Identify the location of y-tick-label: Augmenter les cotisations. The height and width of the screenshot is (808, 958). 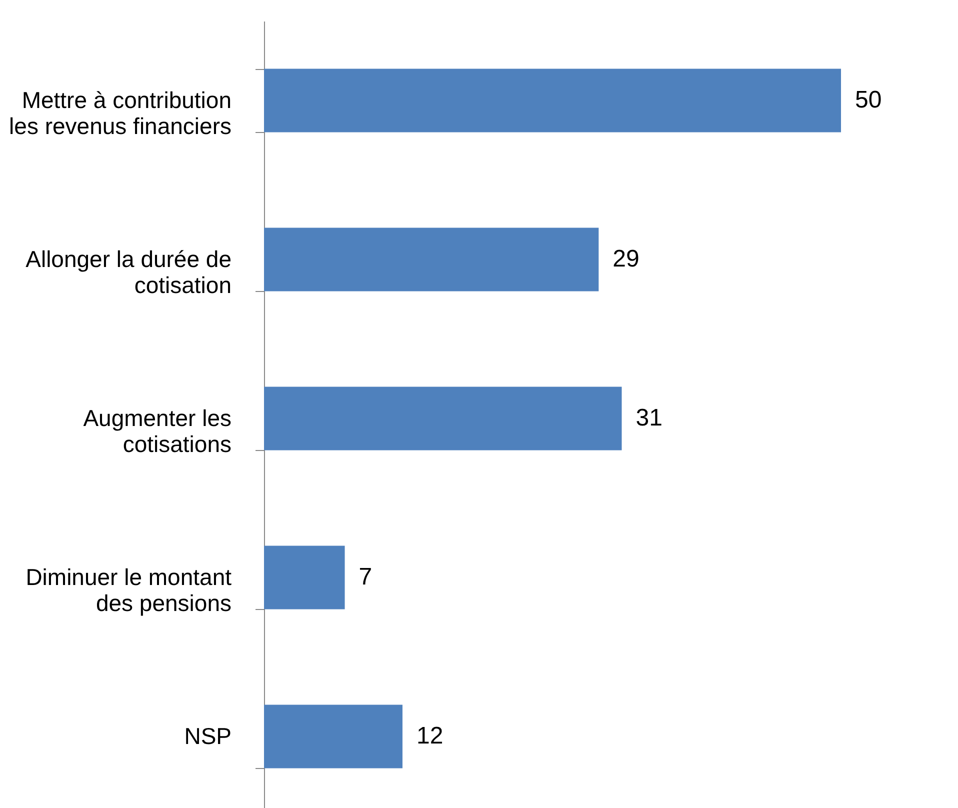
(157, 431).